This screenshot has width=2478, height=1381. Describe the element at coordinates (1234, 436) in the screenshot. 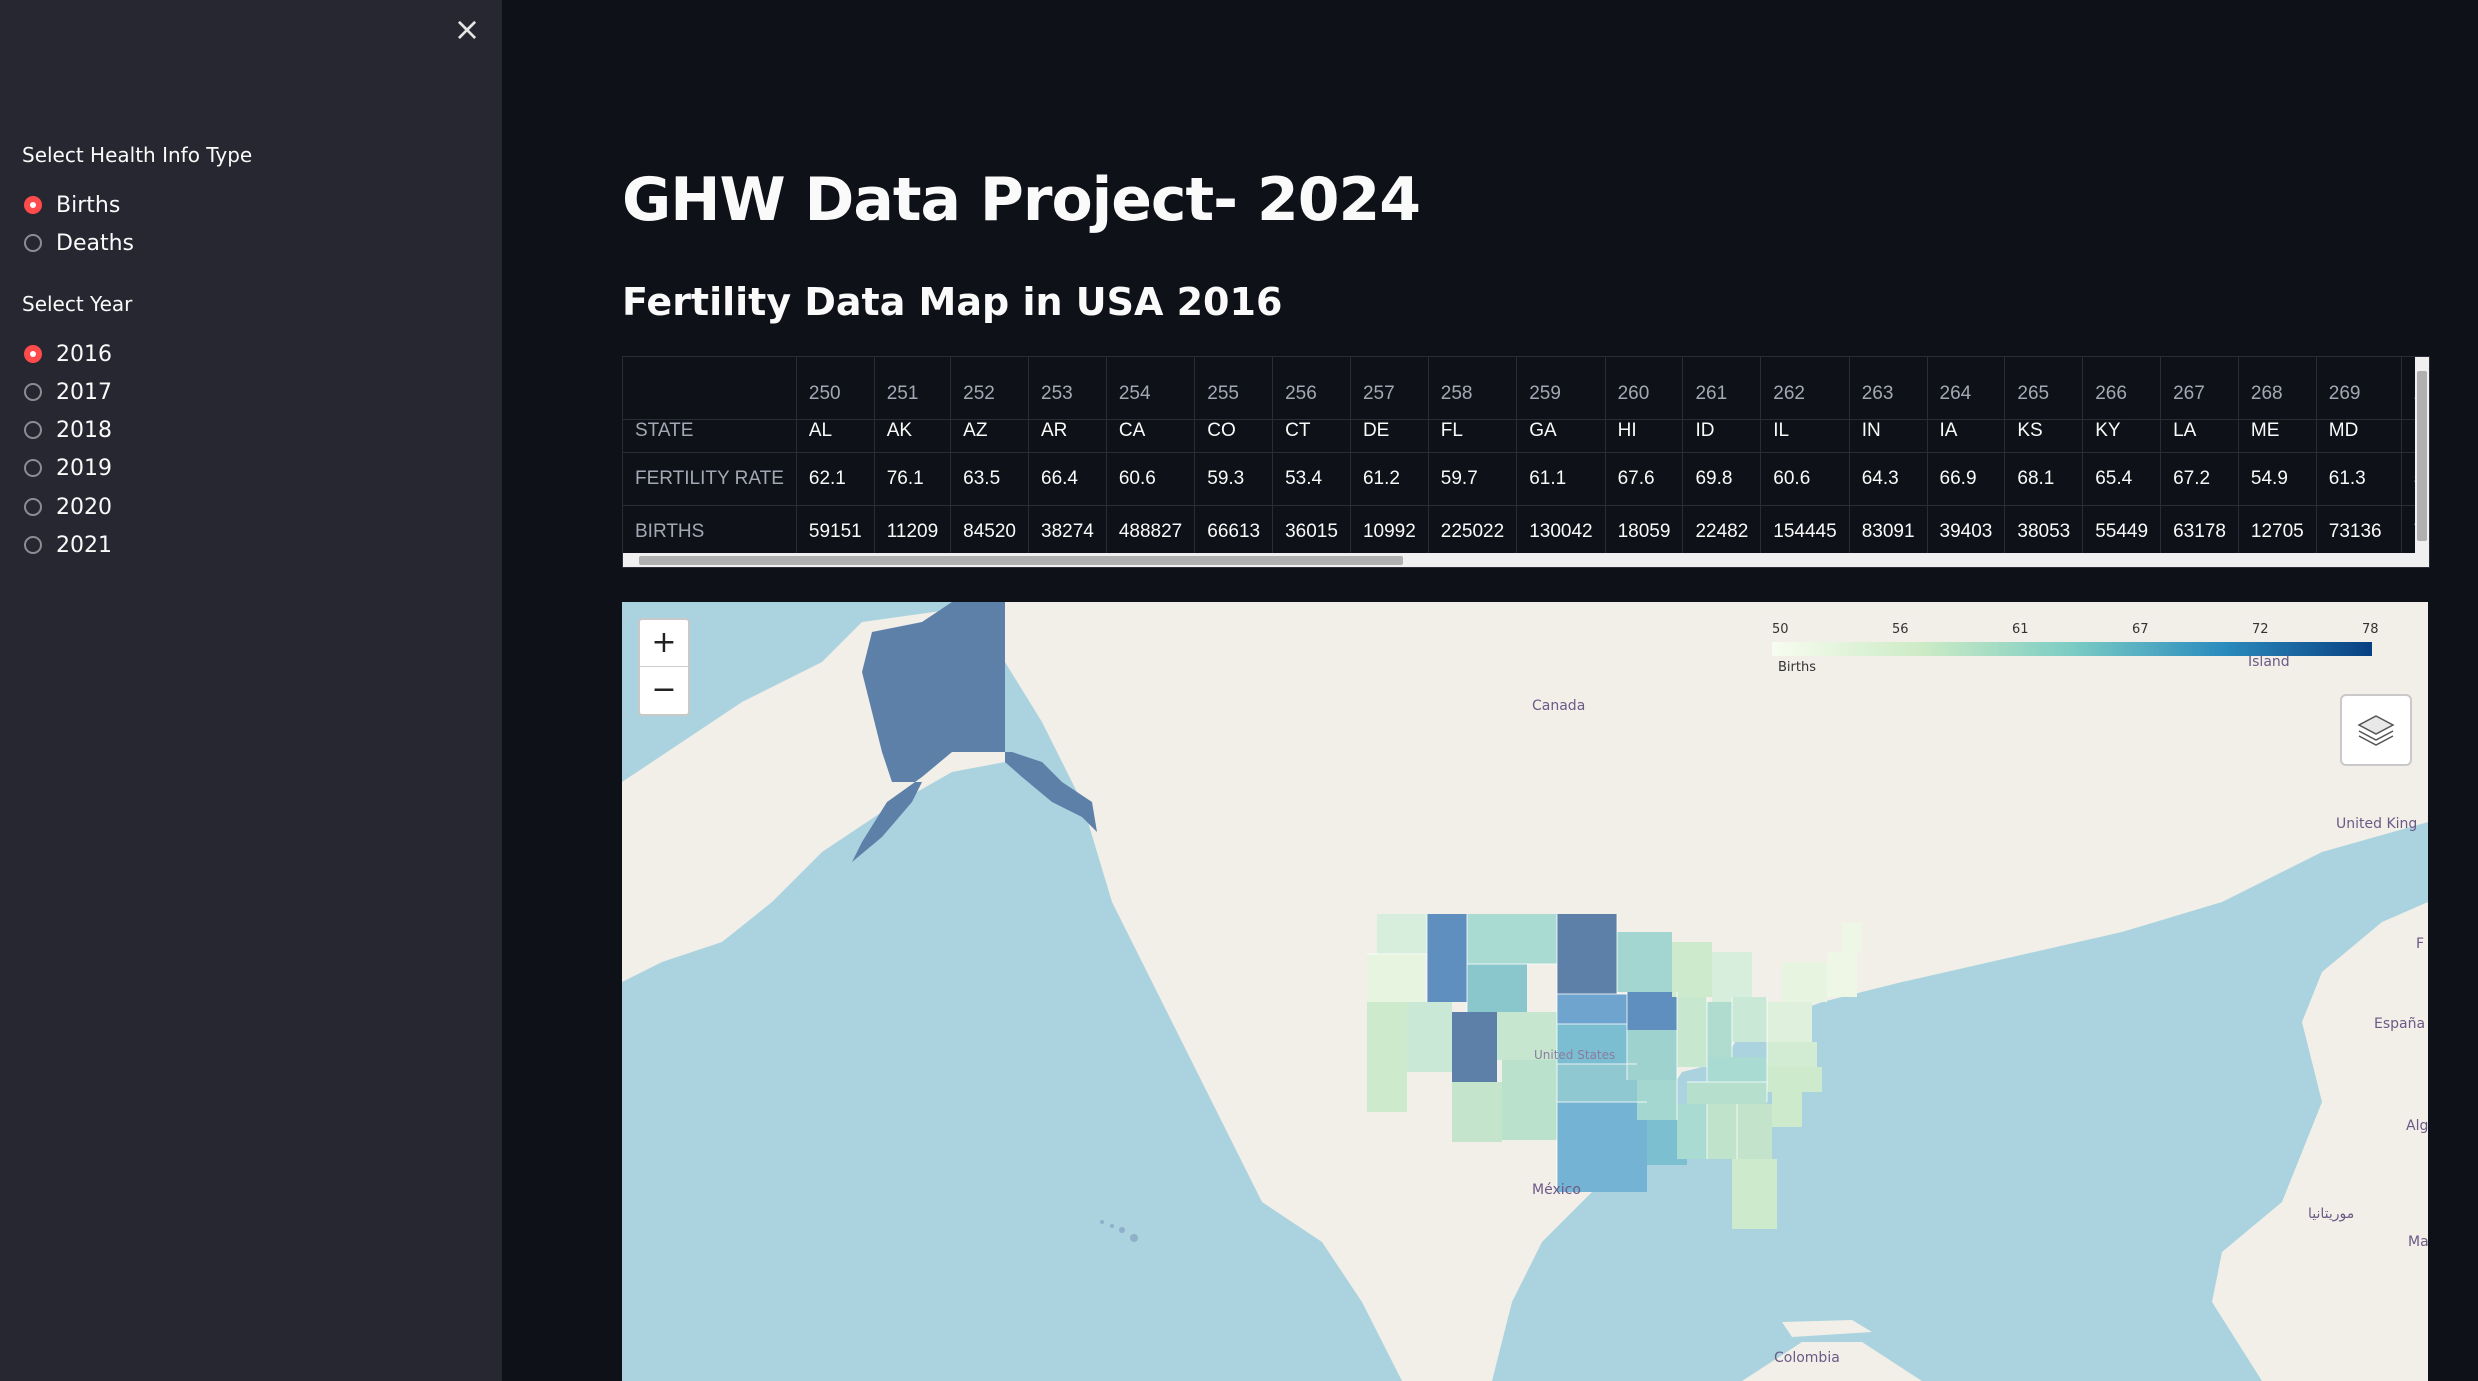

I see `table-cell: CO` at that location.